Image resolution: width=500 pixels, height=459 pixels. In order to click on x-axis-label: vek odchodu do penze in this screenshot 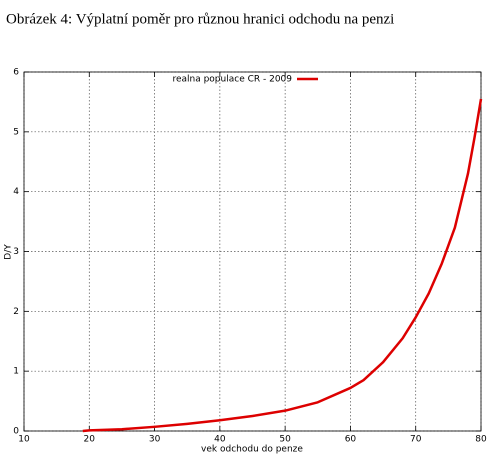, I will do `click(252, 450)`.